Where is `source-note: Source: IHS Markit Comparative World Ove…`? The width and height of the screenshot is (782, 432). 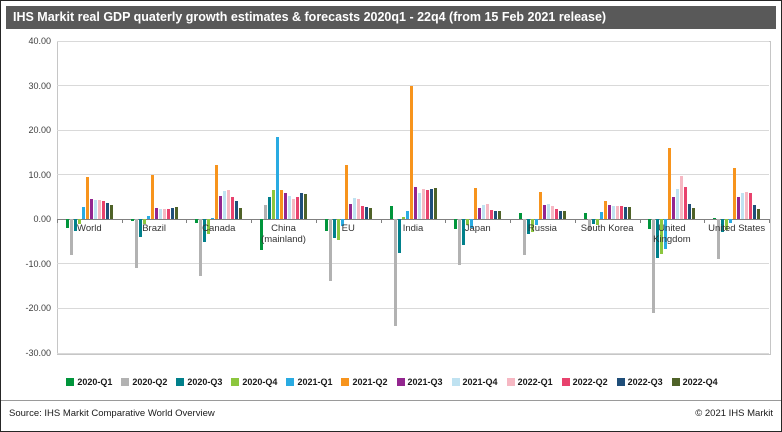 source-note: Source: IHS Markit Comparative World Ove… is located at coordinates (112, 413).